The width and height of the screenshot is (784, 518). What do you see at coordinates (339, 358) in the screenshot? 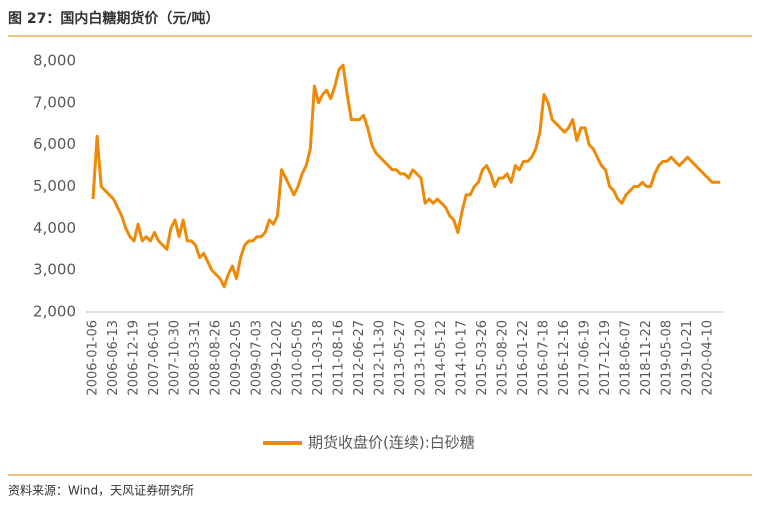
I see `x-tick-label: 2011-08-16` at bounding box center [339, 358].